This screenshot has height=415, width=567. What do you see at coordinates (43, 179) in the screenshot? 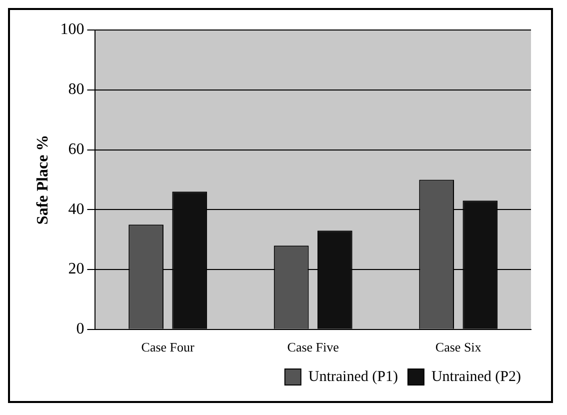
I see `y-axis-title: Safe Place %` at bounding box center [43, 179].